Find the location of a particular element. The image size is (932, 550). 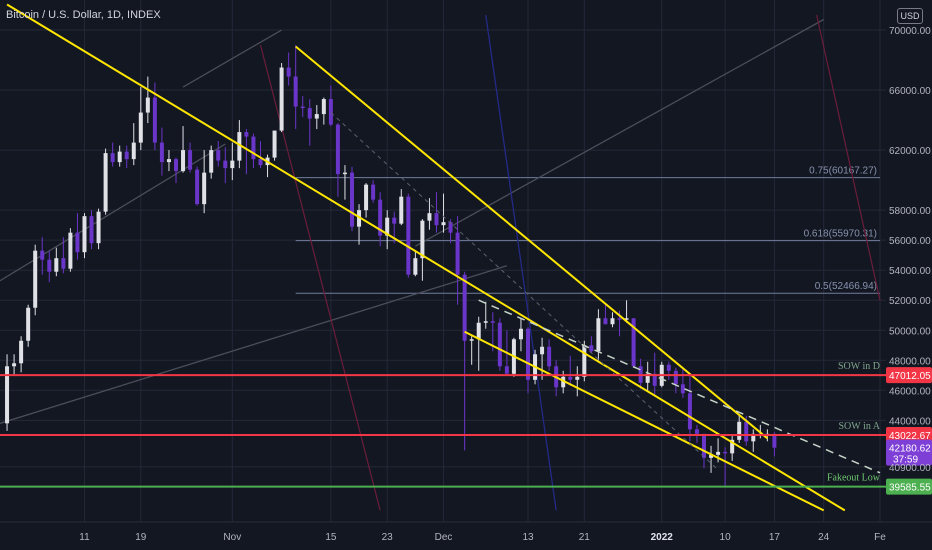

price-tick-label: 46000.00 is located at coordinates (910, 391).